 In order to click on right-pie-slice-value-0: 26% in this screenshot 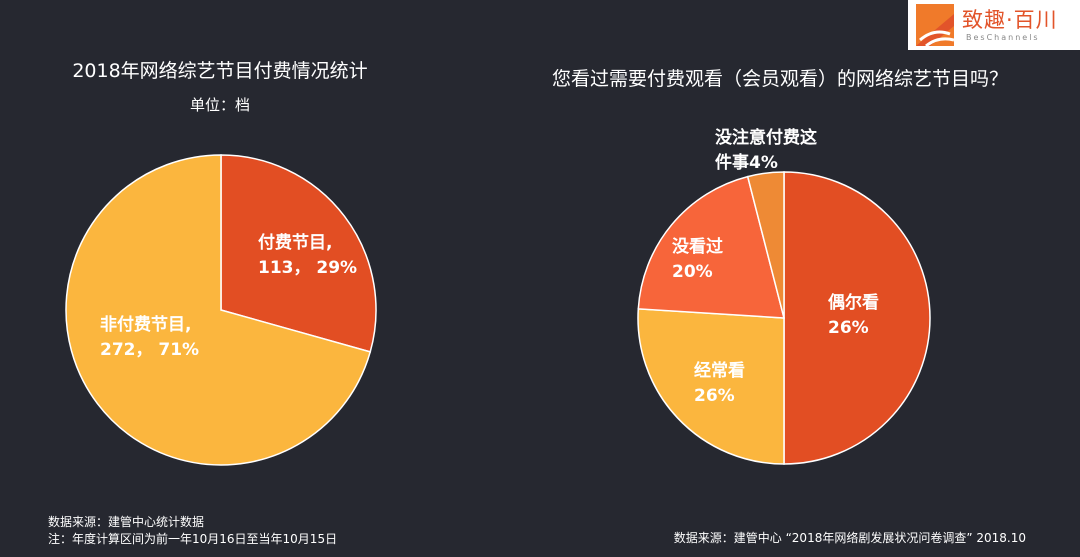, I will do `click(848, 328)`.